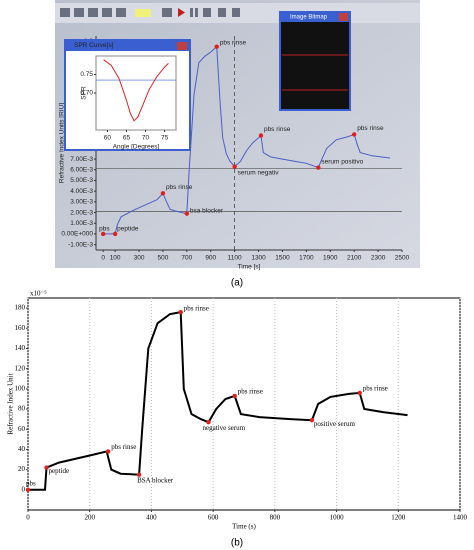 This screenshot has height=550, width=474. What do you see at coordinates (309, 18) in the screenshot?
I see `window-title: Image Bitmap` at bounding box center [309, 18].